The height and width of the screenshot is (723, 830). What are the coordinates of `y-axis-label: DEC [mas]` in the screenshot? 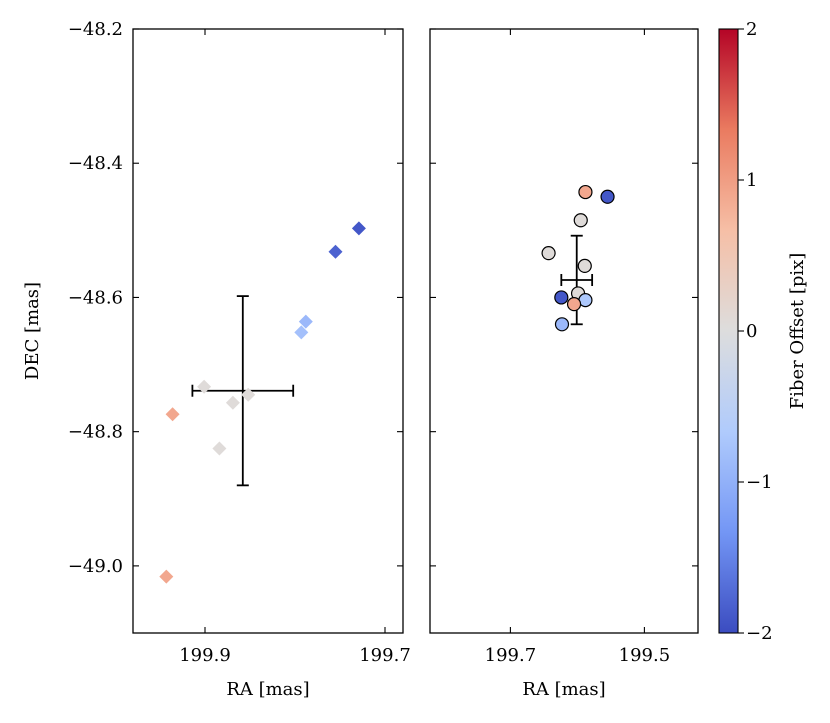 It's located at (32, 331).